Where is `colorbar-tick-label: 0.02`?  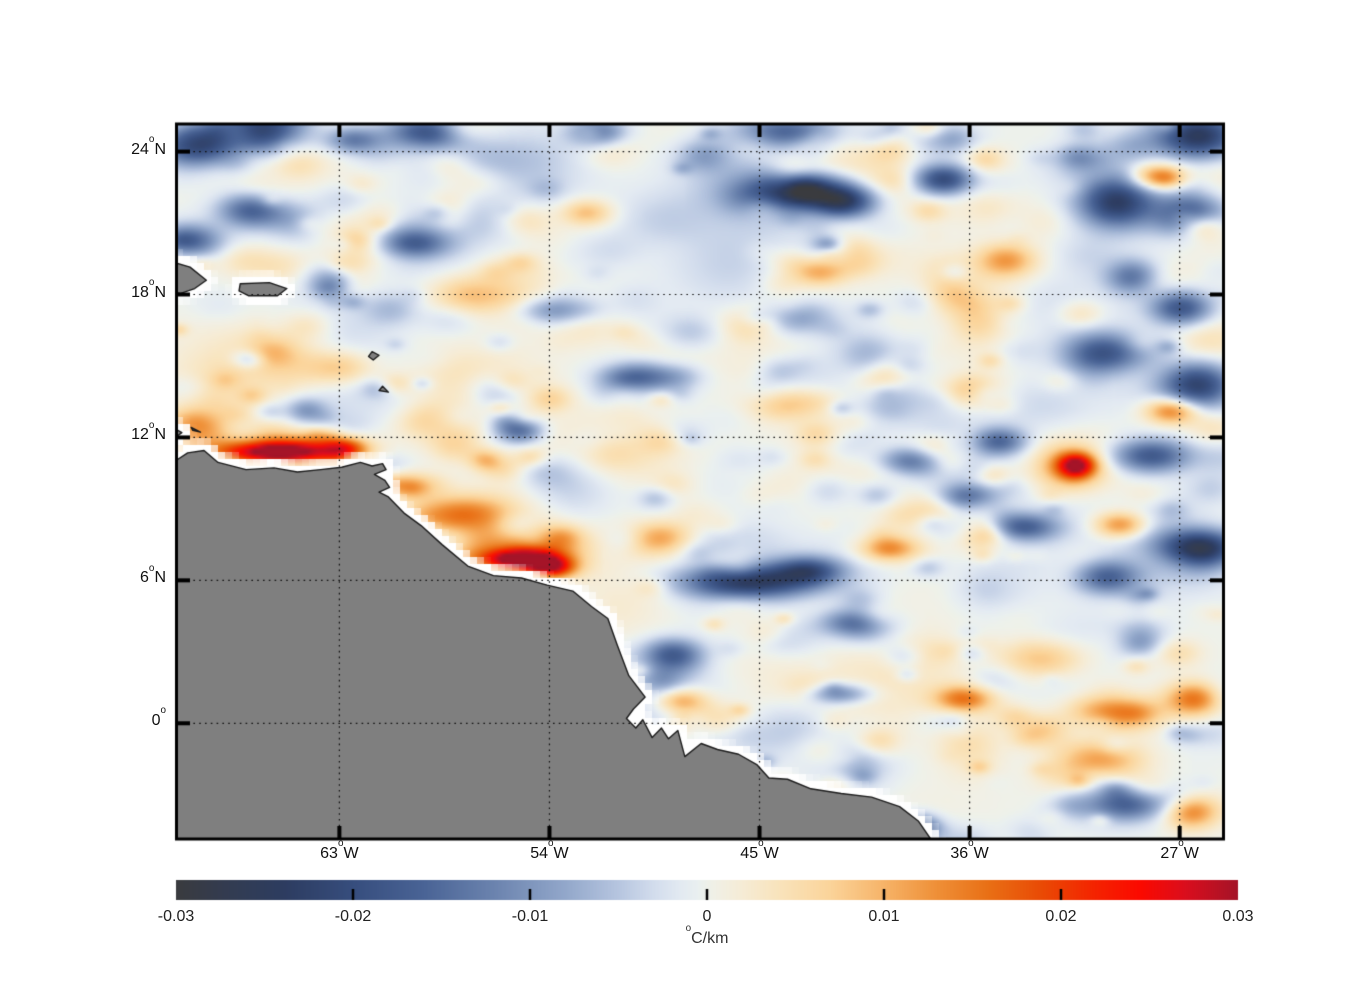 colorbar-tick-label: 0.02 is located at coordinates (1061, 916).